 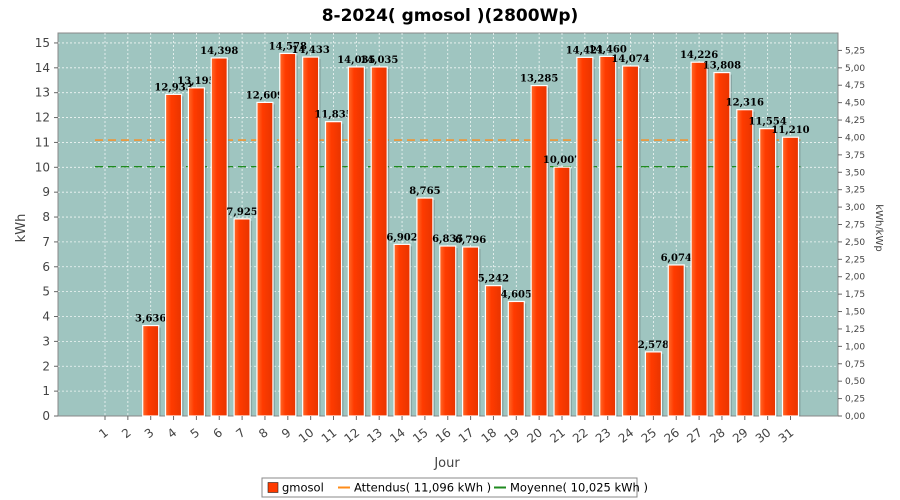 I want to click on y-right-tick-label: 2,25, so click(x=855, y=260).